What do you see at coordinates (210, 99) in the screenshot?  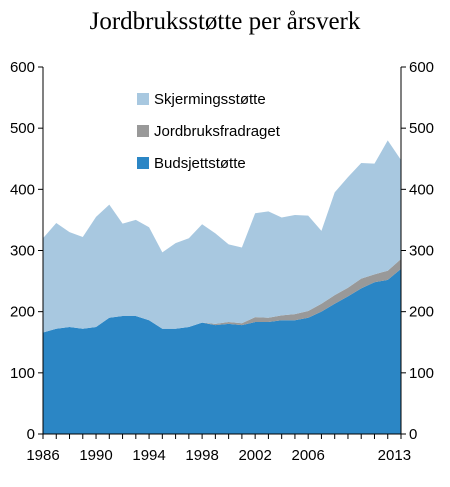 I see `legend-label-skjermingsst-tte: Skjermingsstøtte` at bounding box center [210, 99].